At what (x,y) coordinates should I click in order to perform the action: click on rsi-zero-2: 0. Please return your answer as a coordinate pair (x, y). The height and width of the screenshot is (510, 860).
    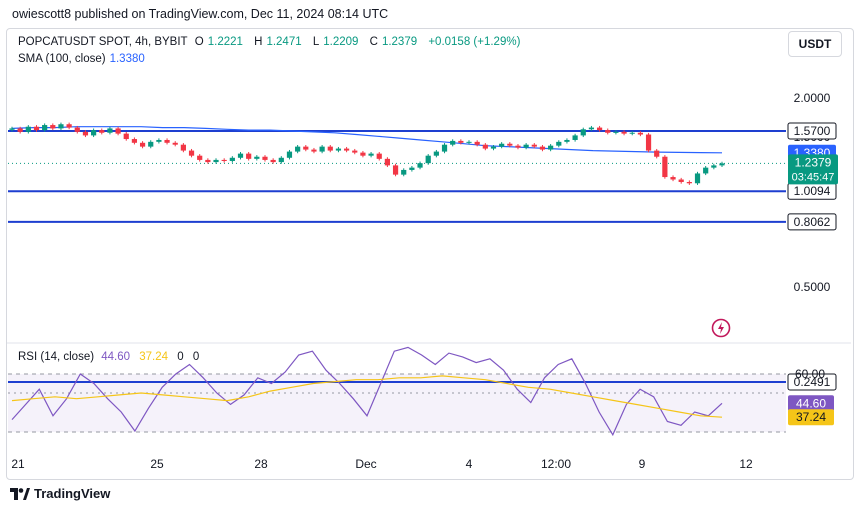
    Looking at the image, I should click on (196, 357).